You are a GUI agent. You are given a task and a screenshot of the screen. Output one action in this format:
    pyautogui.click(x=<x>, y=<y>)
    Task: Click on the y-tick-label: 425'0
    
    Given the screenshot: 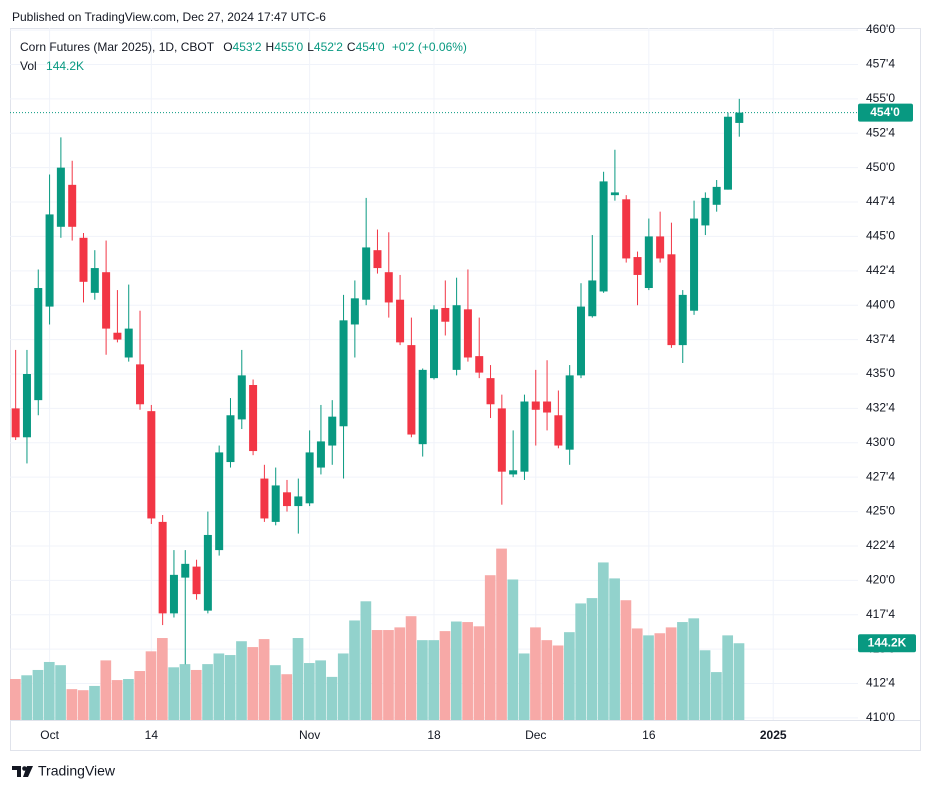 What is the action you would take?
    pyautogui.click(x=880, y=511)
    